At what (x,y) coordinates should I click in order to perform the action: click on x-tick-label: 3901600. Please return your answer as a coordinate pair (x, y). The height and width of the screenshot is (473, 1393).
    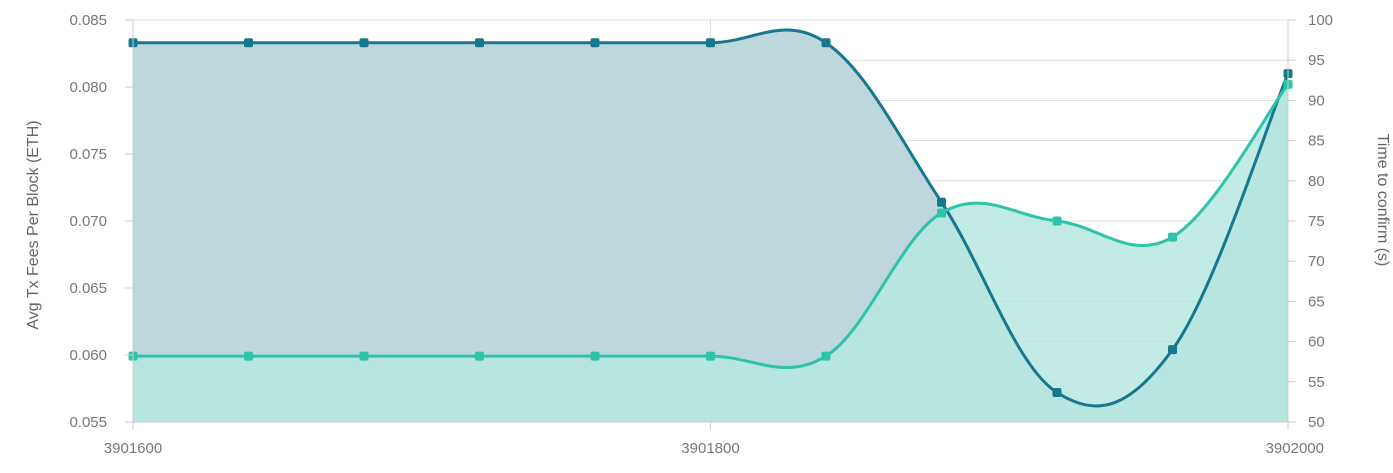
    Looking at the image, I should click on (133, 448).